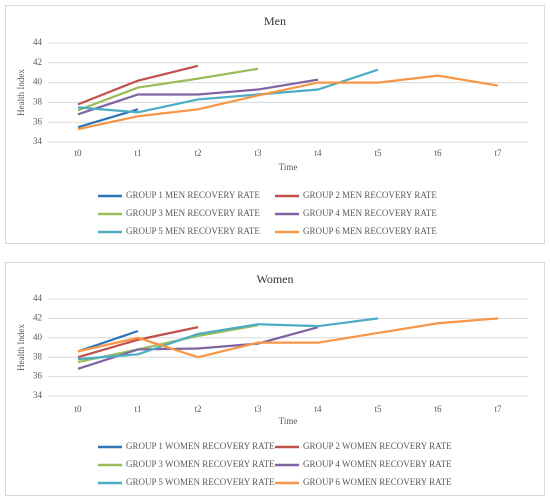  What do you see at coordinates (193, 195) in the screenshot?
I see `legend-label: GROUP 1 MEN RECOVERY RATE` at bounding box center [193, 195].